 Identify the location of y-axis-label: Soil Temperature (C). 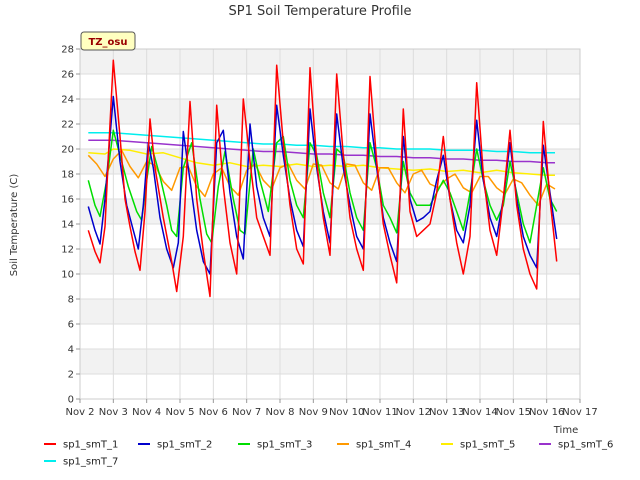
(14, 225).